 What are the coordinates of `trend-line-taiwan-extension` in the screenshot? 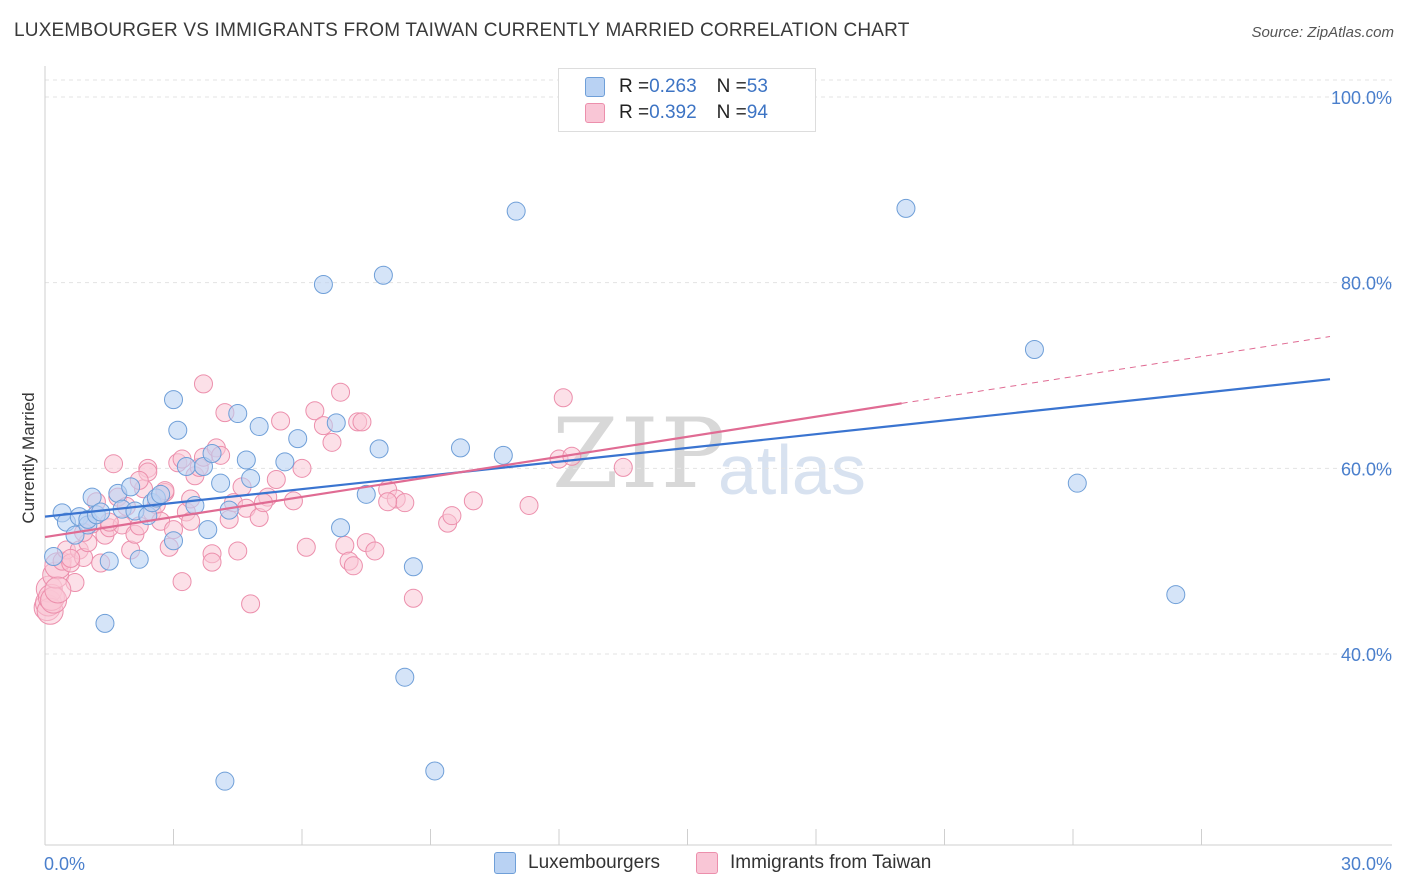 It's located at (1116, 370).